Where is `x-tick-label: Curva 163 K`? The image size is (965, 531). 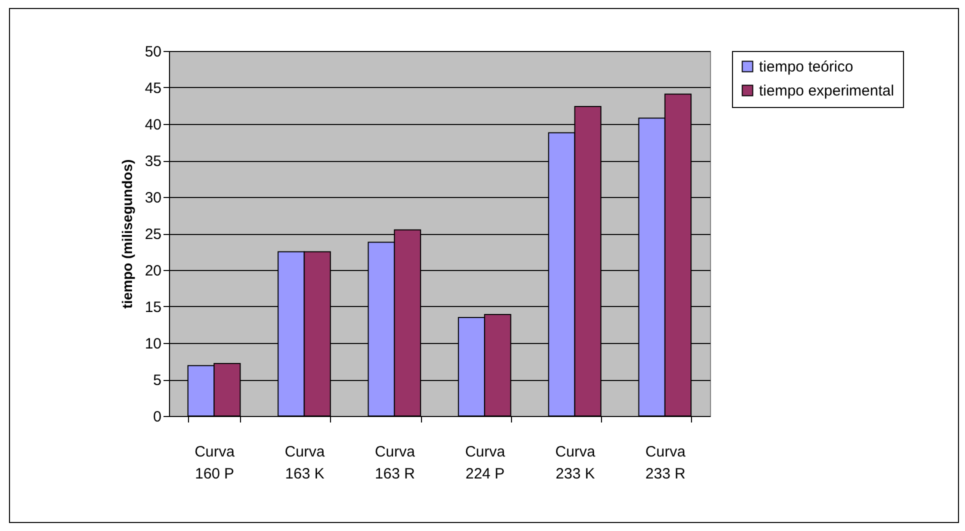 x-tick-label: Curva 163 K is located at coordinates (305, 463).